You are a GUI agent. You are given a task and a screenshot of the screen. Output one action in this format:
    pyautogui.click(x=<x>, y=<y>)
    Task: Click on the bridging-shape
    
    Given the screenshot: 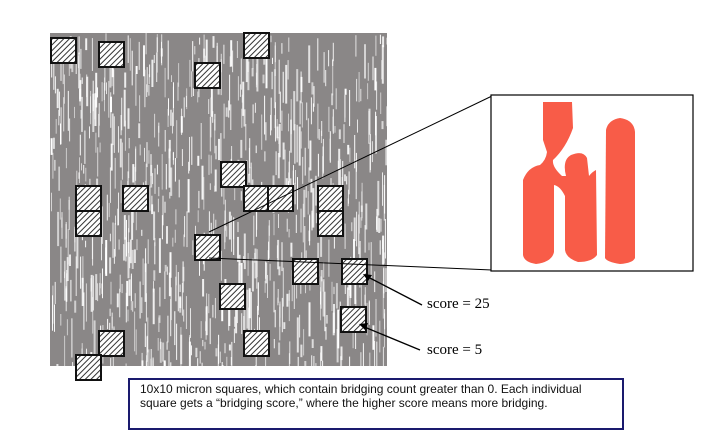 What is the action you would take?
    pyautogui.click(x=560, y=183)
    